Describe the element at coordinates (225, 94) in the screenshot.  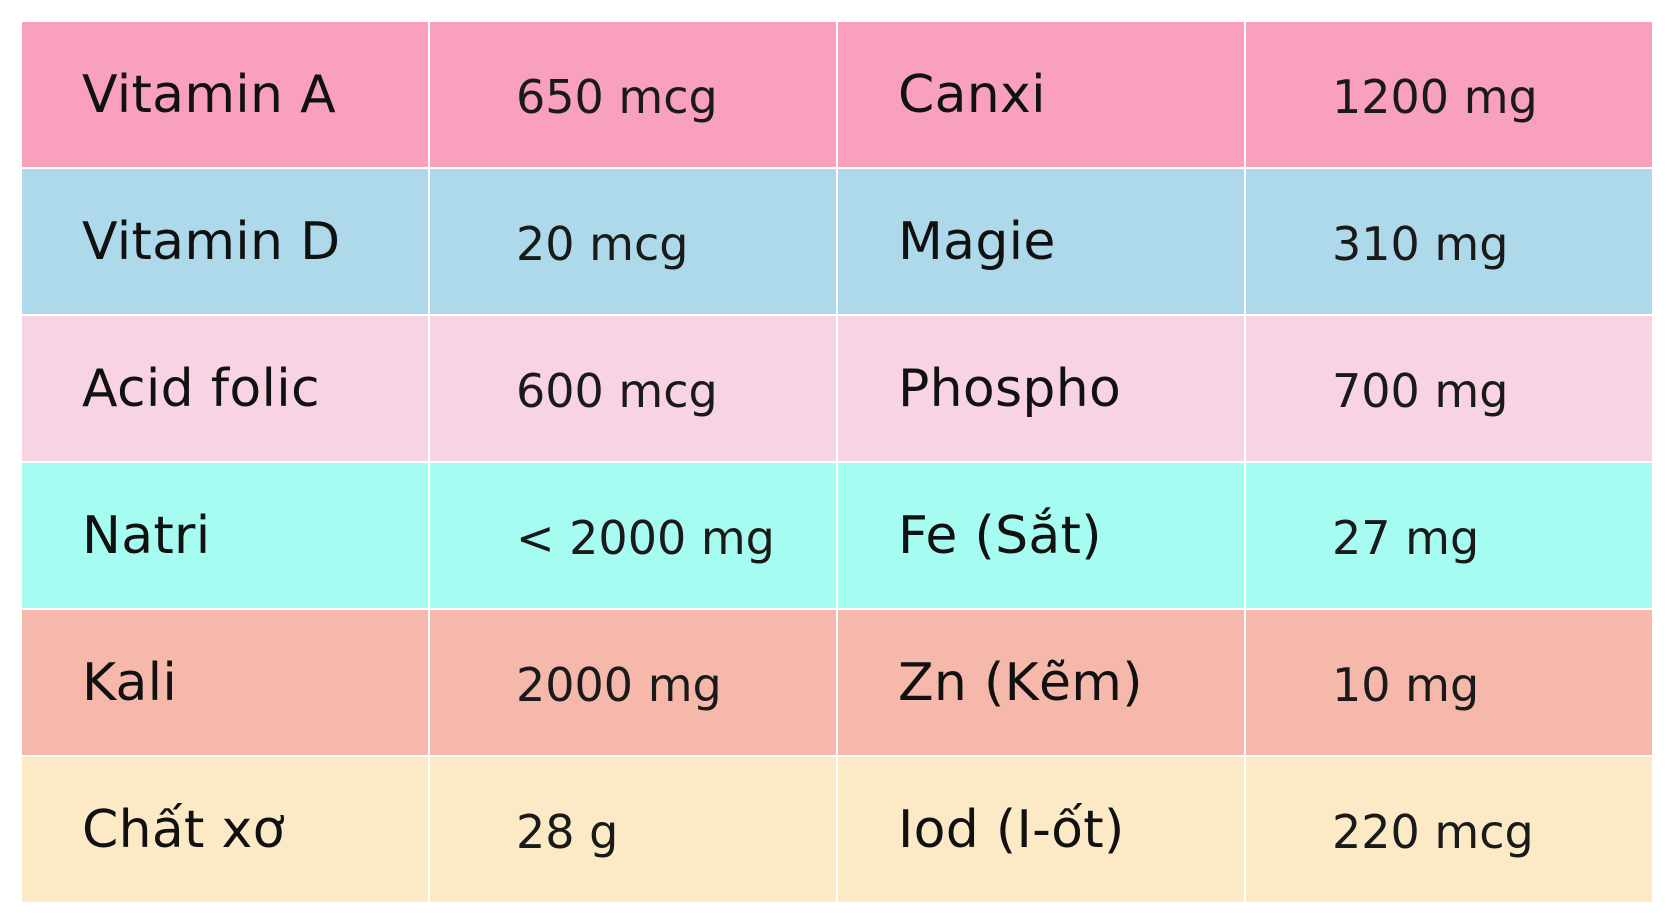
I see `nutrient-name-vitamin-a: Vitamin A` at that location.